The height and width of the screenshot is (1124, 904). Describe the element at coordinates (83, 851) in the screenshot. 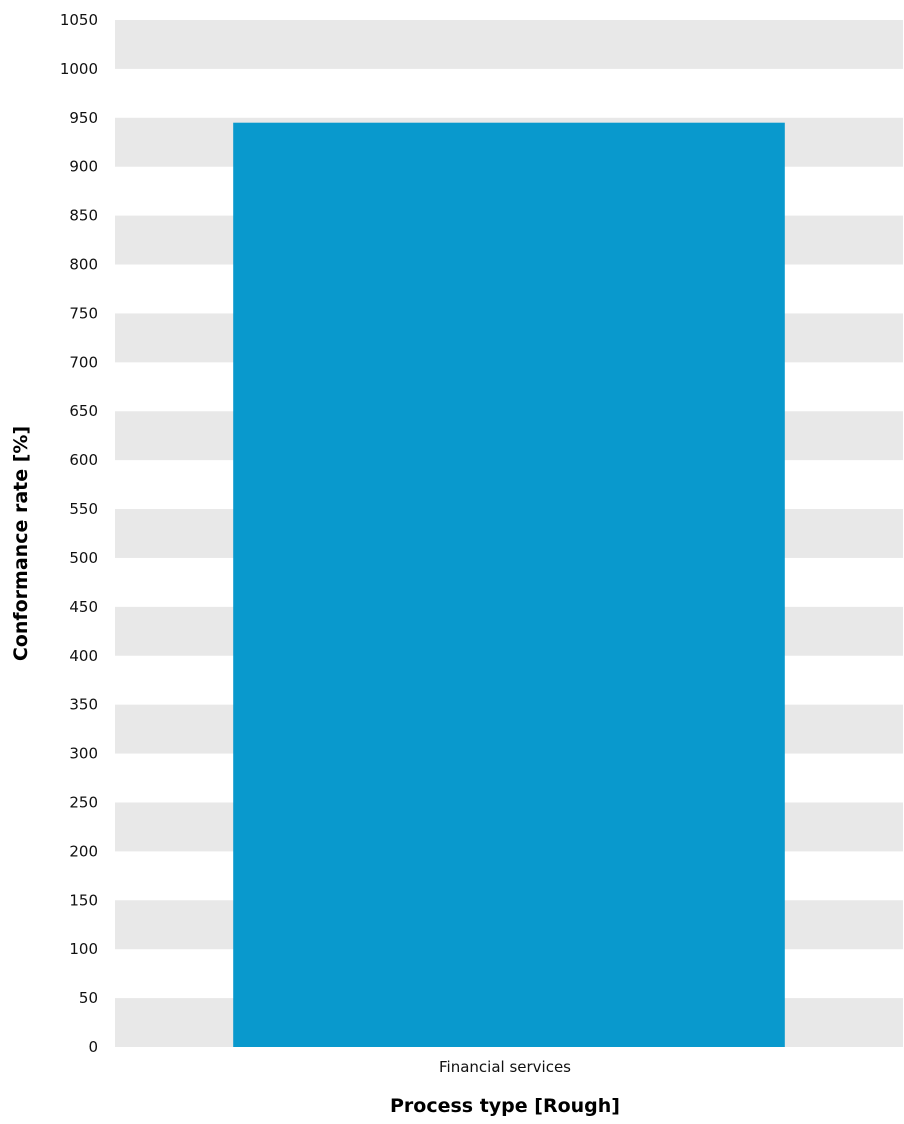

I see `y-tick-label: 200` at that location.